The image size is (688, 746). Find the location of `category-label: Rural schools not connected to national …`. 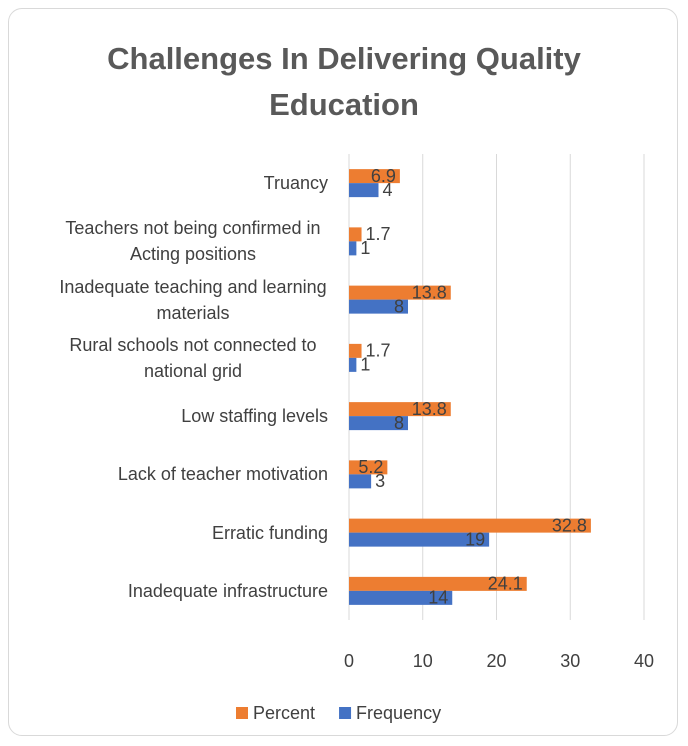

category-label: Rural schools not connected to national … is located at coordinates (193, 358).